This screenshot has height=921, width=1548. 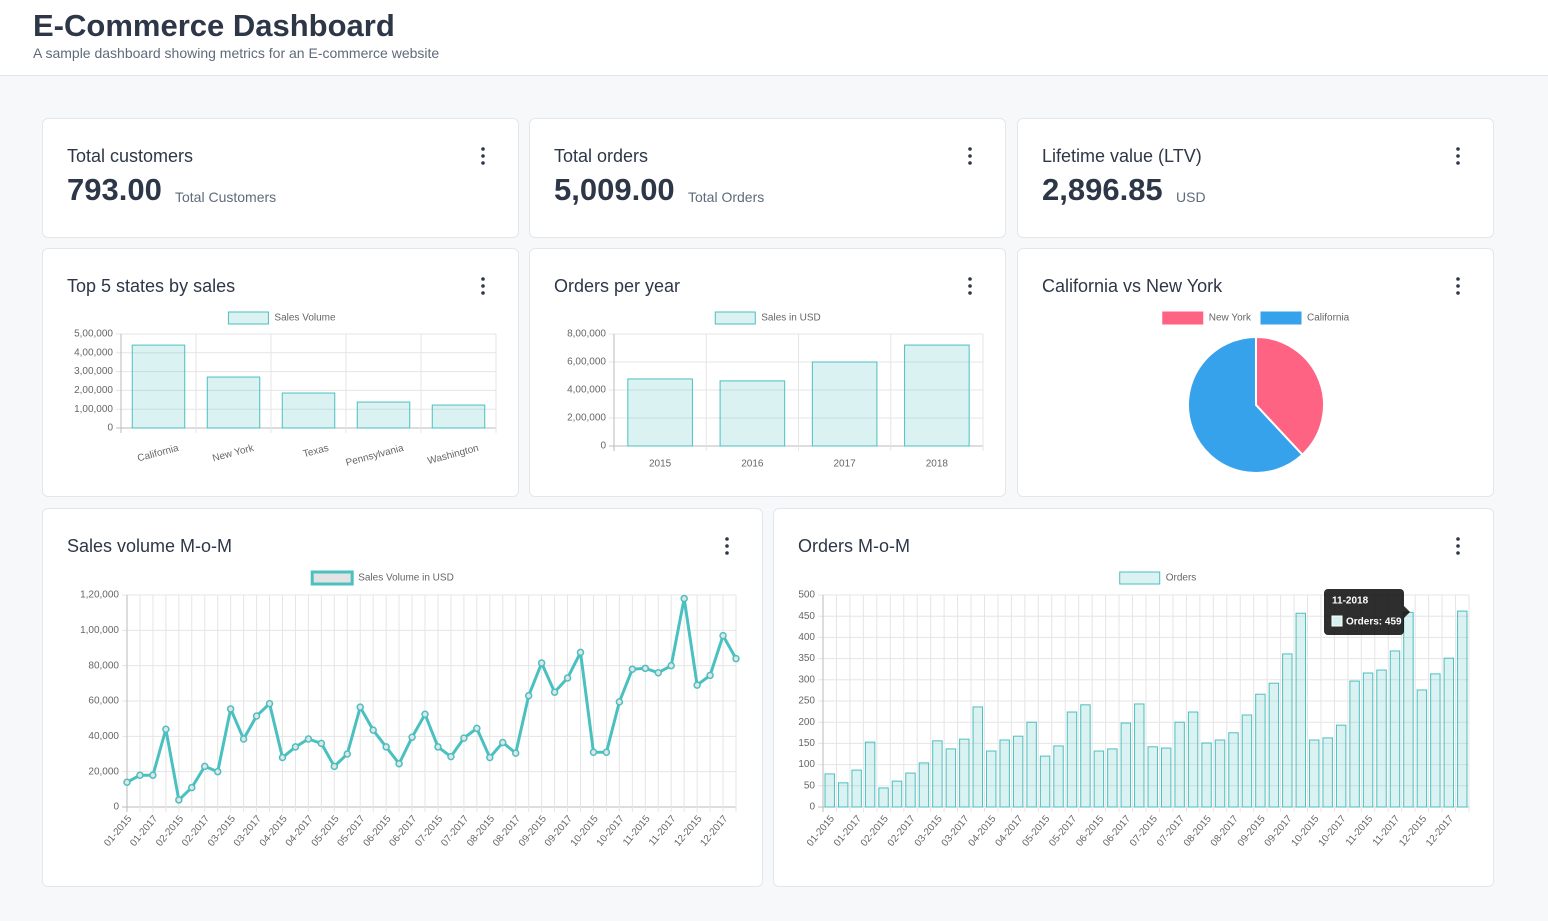 I want to click on chart-title: Orders M-o-M, so click(x=854, y=546).